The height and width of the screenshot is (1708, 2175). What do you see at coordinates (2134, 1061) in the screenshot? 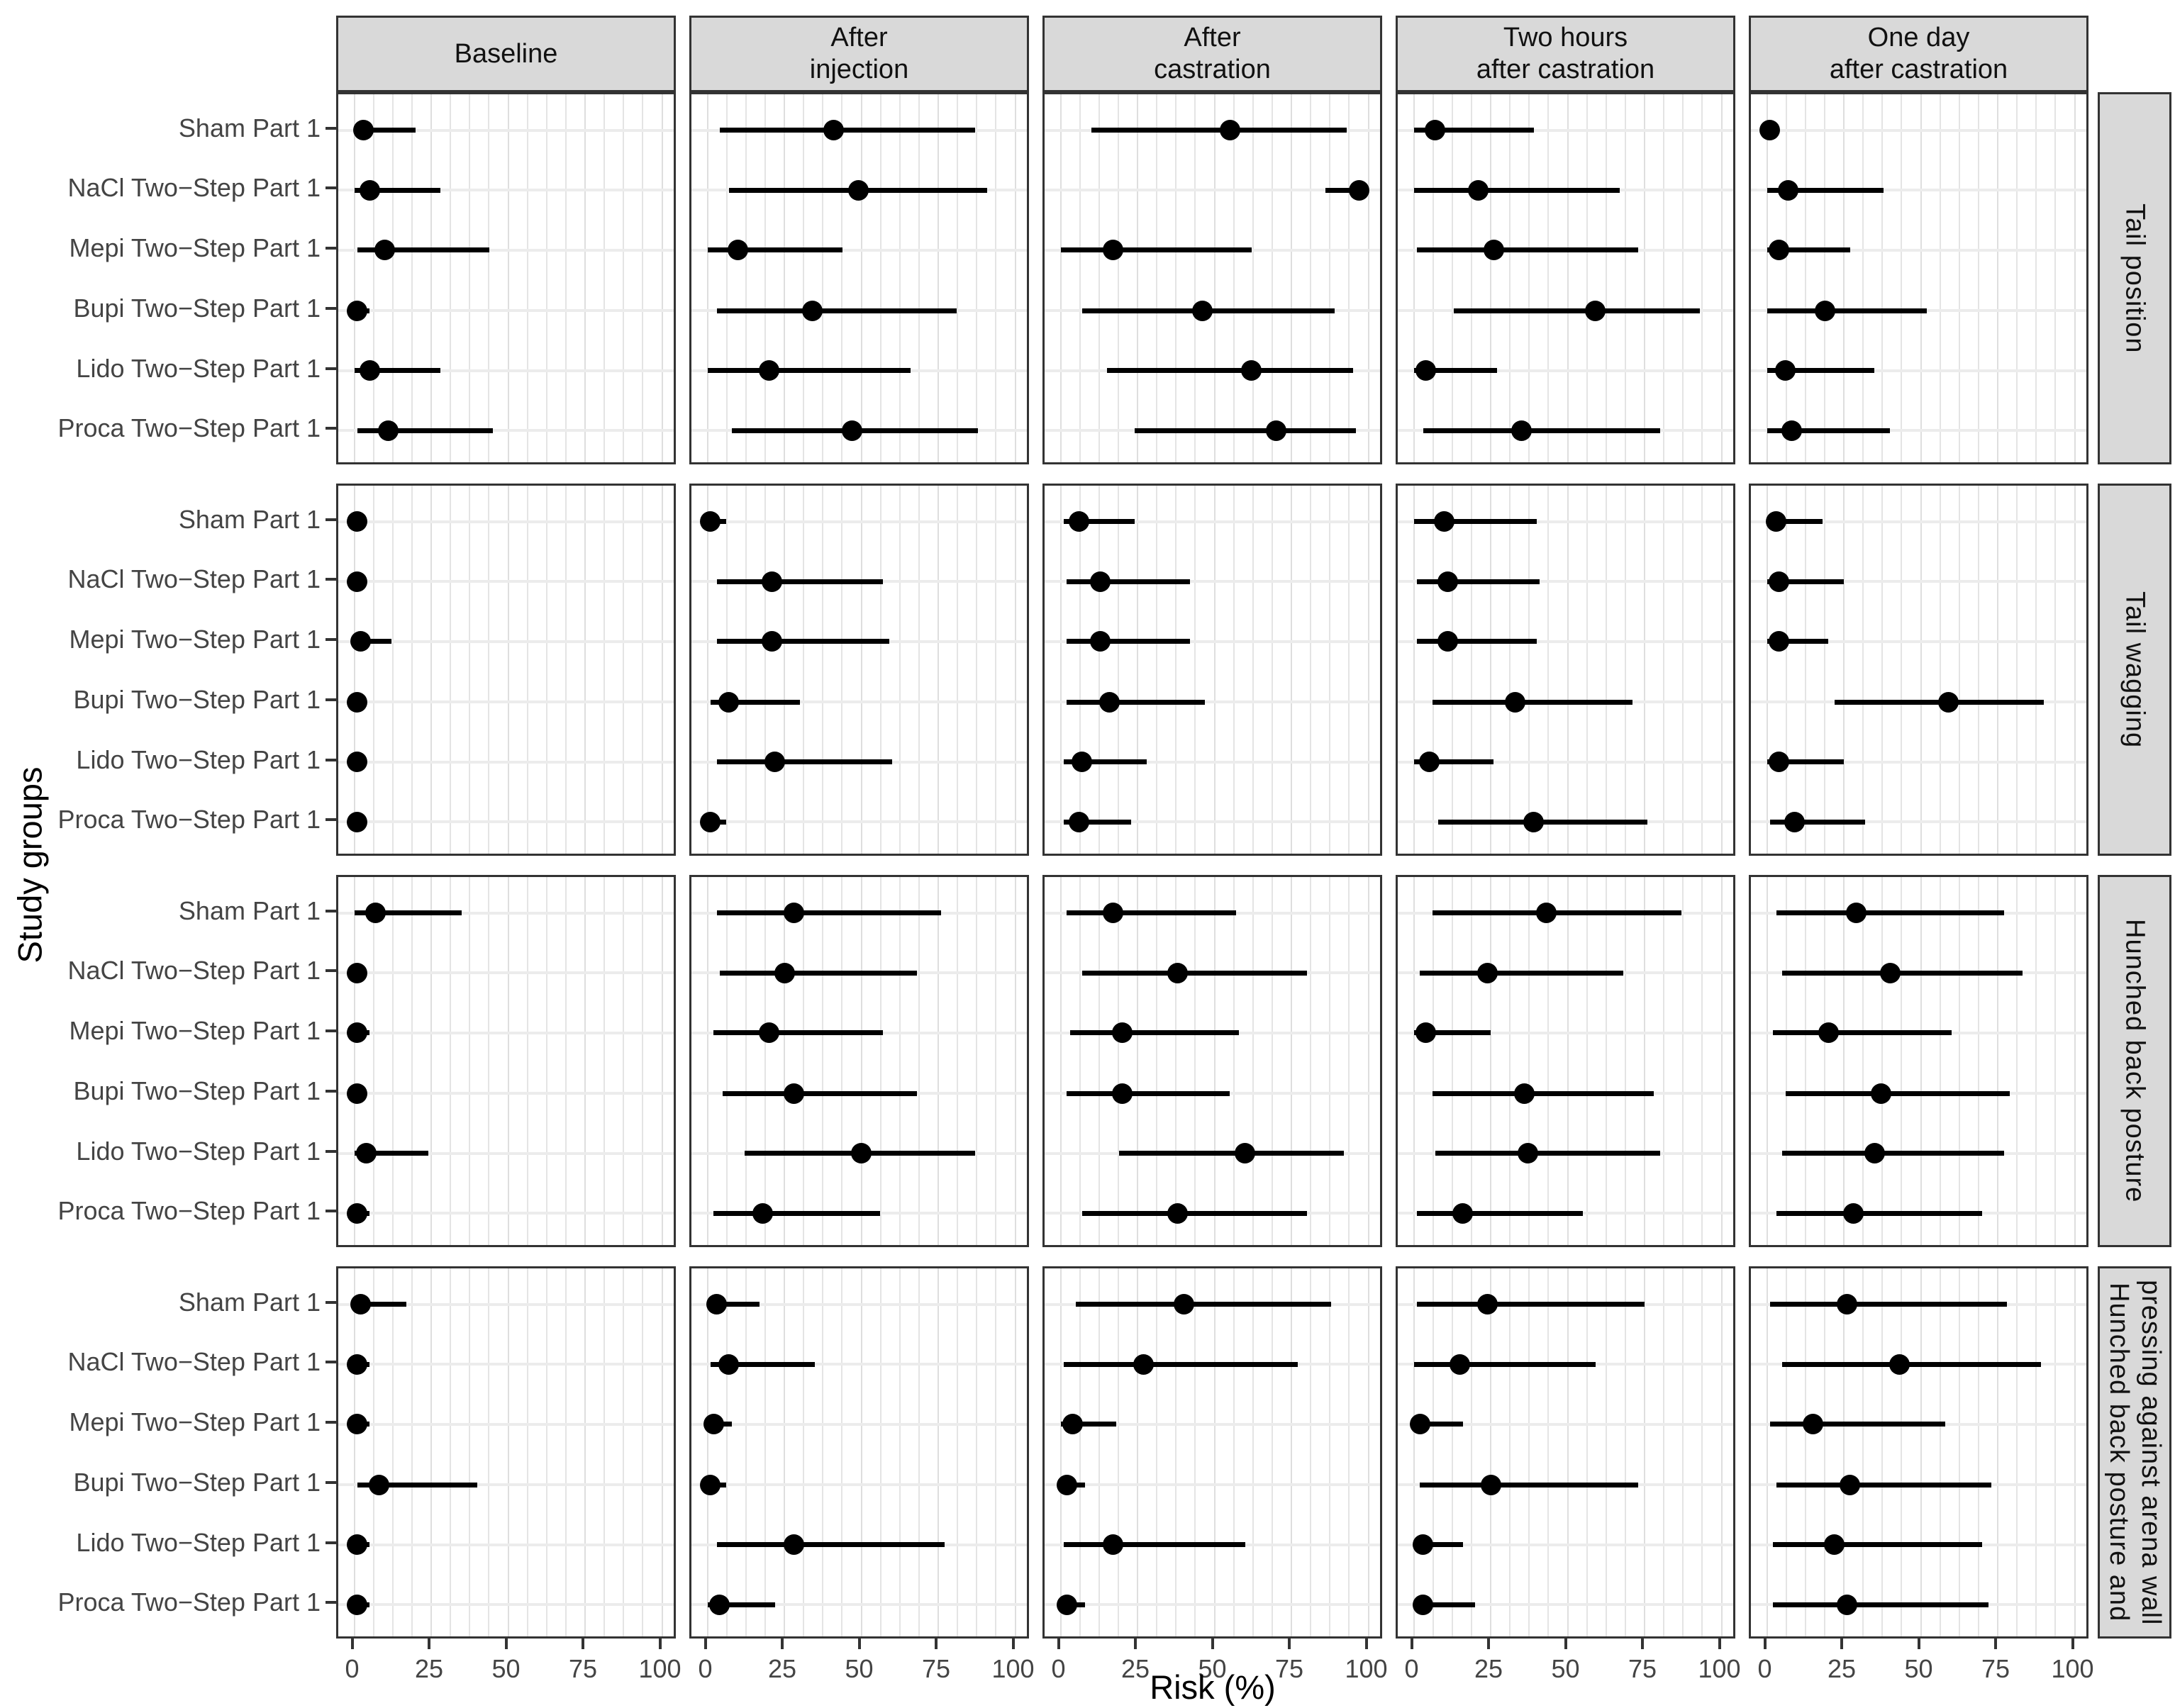
I see `row-facet-strip-hunched-back: Hunched back posture` at bounding box center [2134, 1061].